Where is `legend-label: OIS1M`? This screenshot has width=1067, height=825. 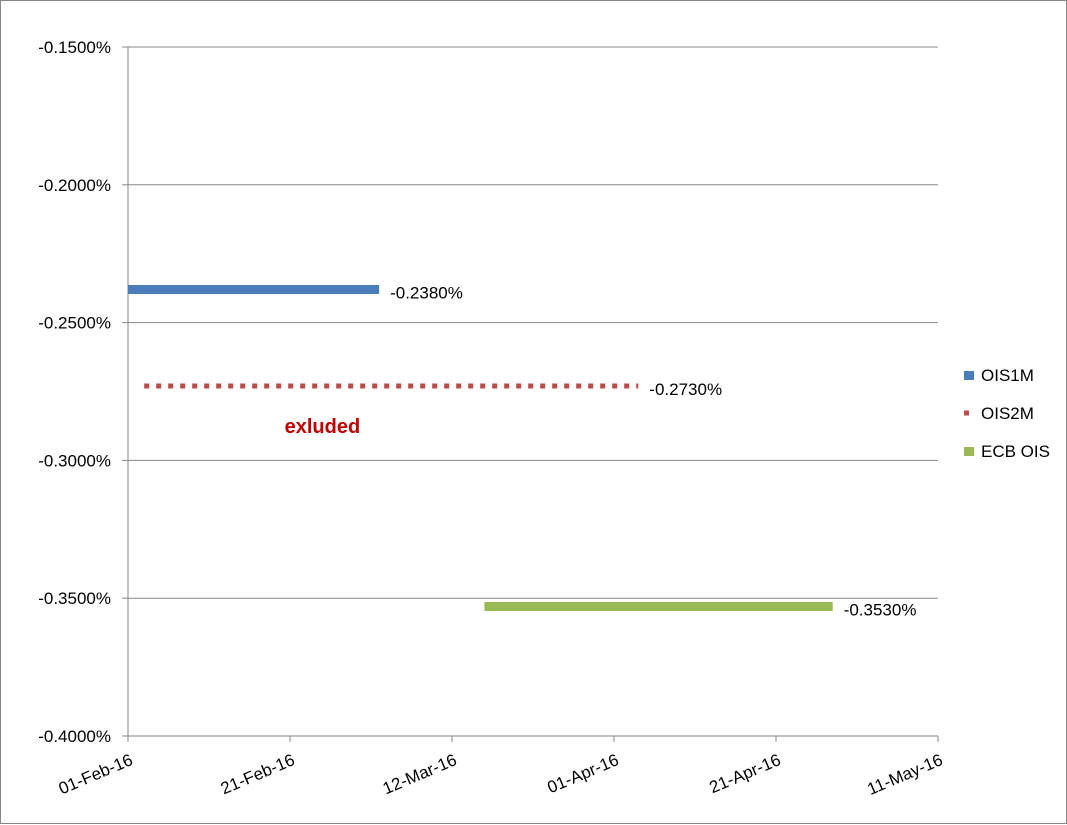
legend-label: OIS1M is located at coordinates (1007, 375).